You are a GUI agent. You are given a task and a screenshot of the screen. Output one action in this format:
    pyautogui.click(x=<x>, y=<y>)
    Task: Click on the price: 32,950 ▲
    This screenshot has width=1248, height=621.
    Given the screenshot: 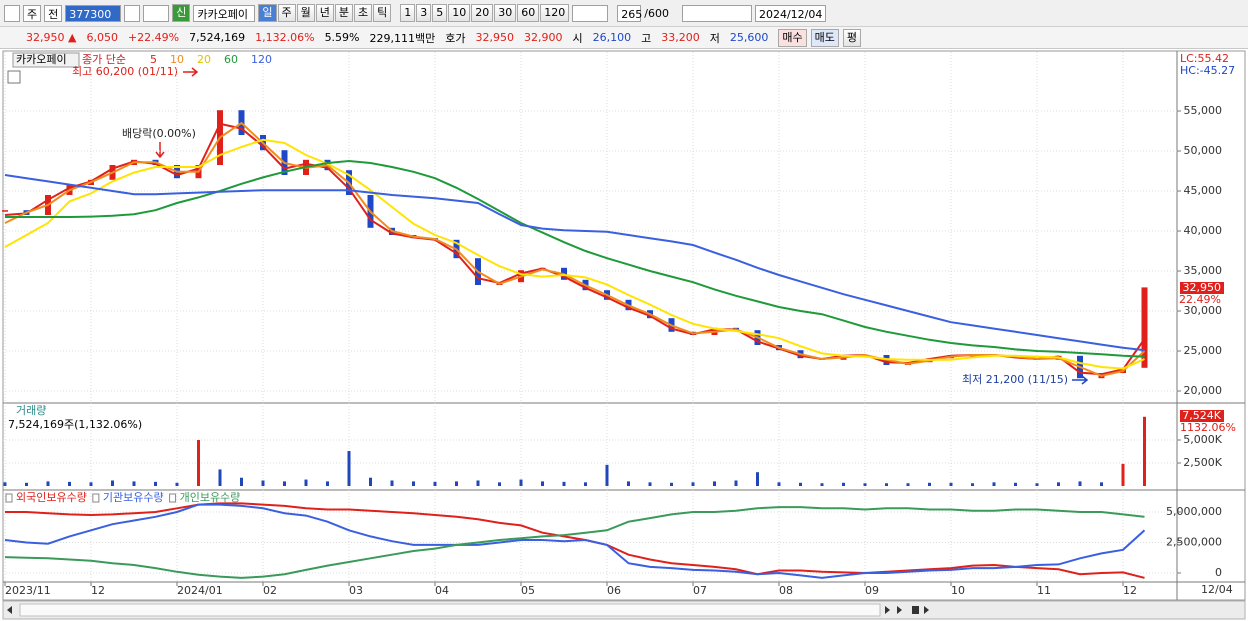 What is the action you would take?
    pyautogui.click(x=51, y=37)
    